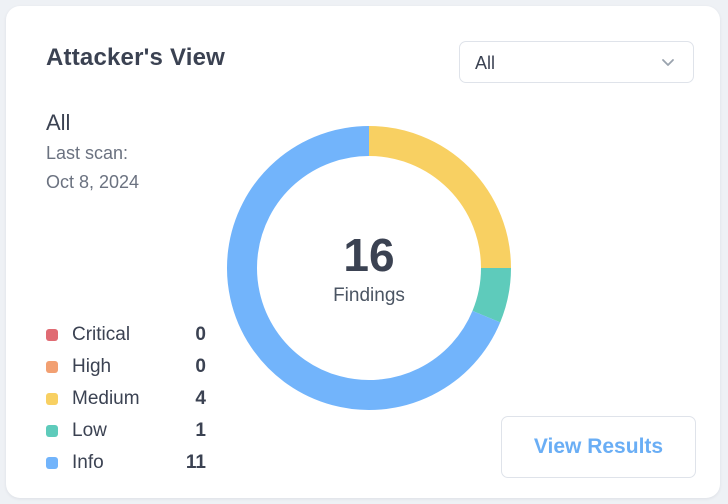  I want to click on severity-legend: Critical 0 High 0 Medium 4 Low 1 Info 11, so click(126, 402).